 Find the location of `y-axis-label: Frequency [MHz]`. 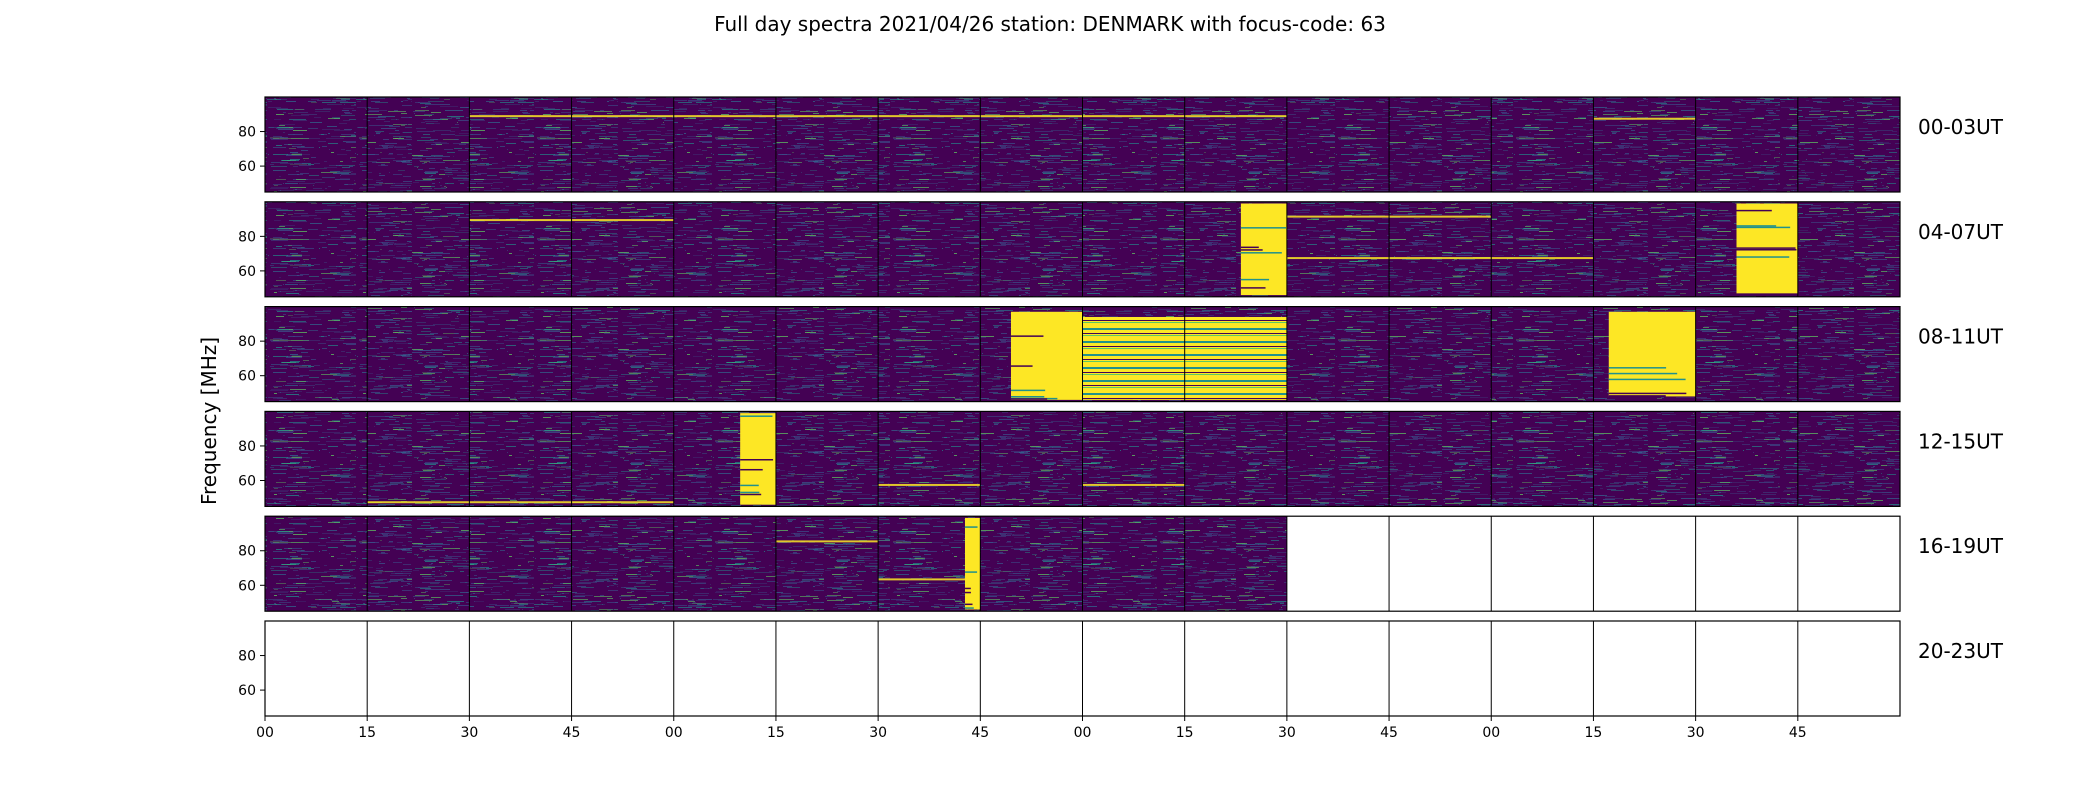

y-axis-label: Frequency [MHz] is located at coordinates (209, 421).